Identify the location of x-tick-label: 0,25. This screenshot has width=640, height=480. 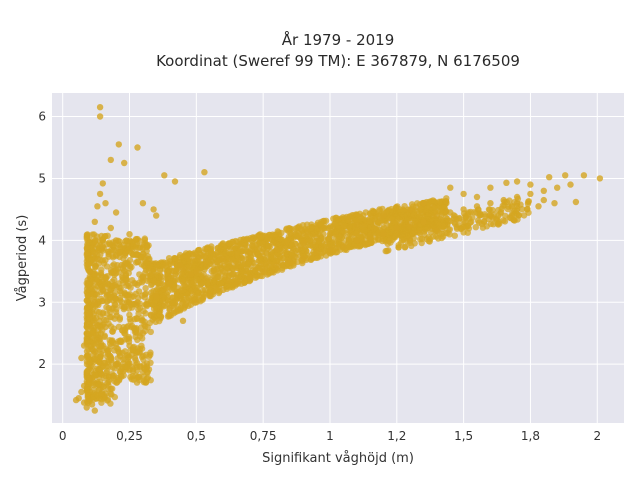
(129, 436).